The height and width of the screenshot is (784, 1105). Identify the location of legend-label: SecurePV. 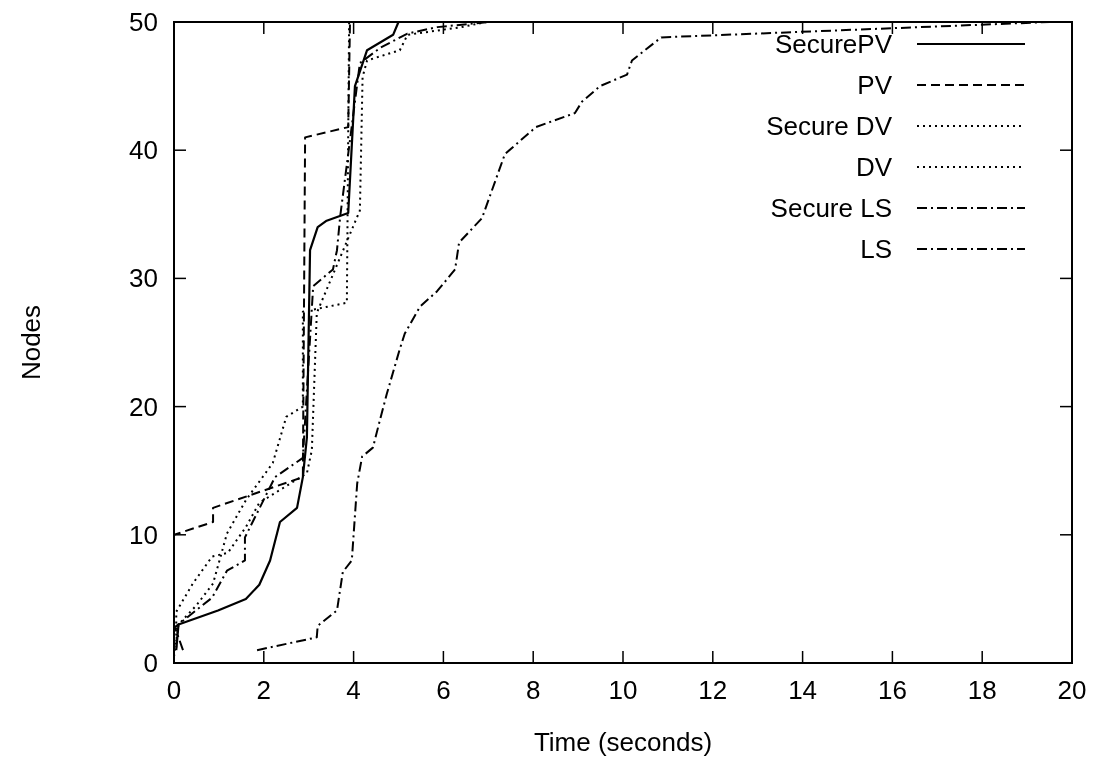
(833, 44).